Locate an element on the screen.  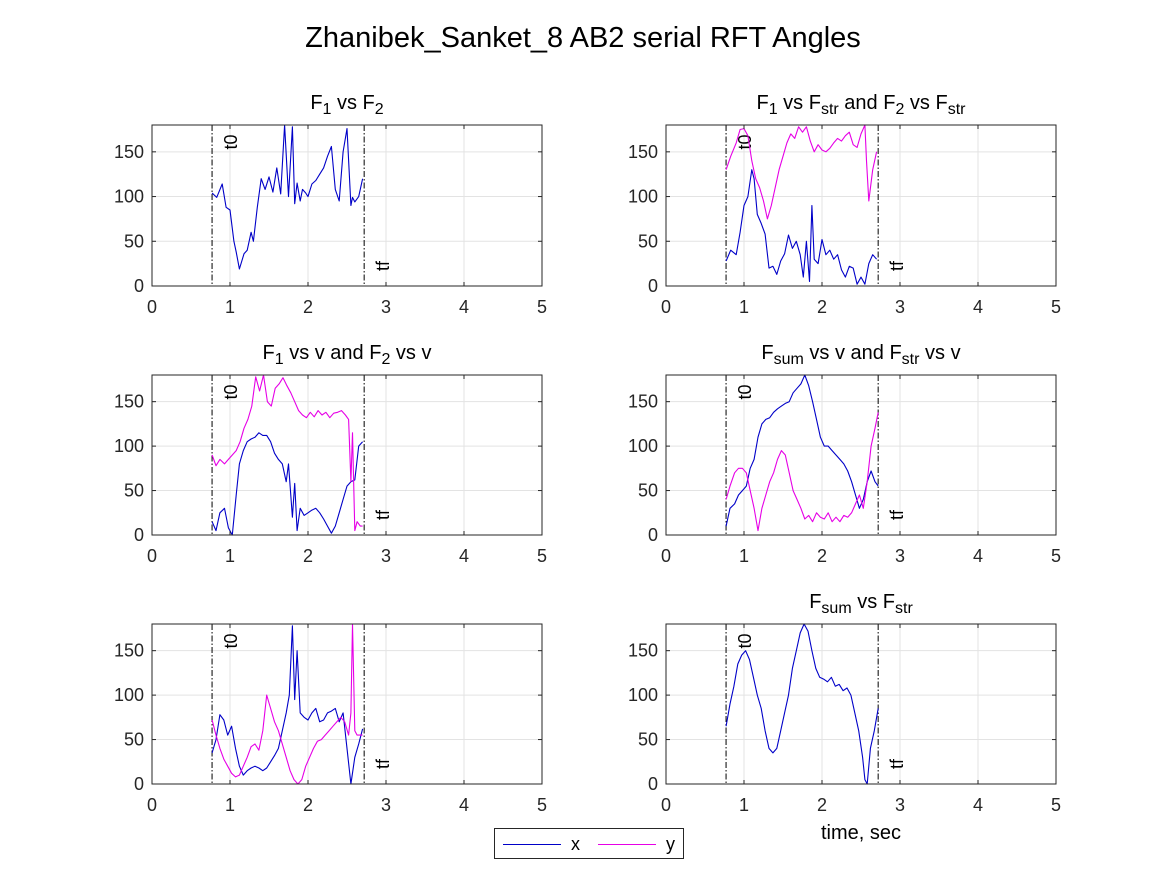
subplot-title: Fsum vs v and Fstr vs v is located at coordinates (860, 355).